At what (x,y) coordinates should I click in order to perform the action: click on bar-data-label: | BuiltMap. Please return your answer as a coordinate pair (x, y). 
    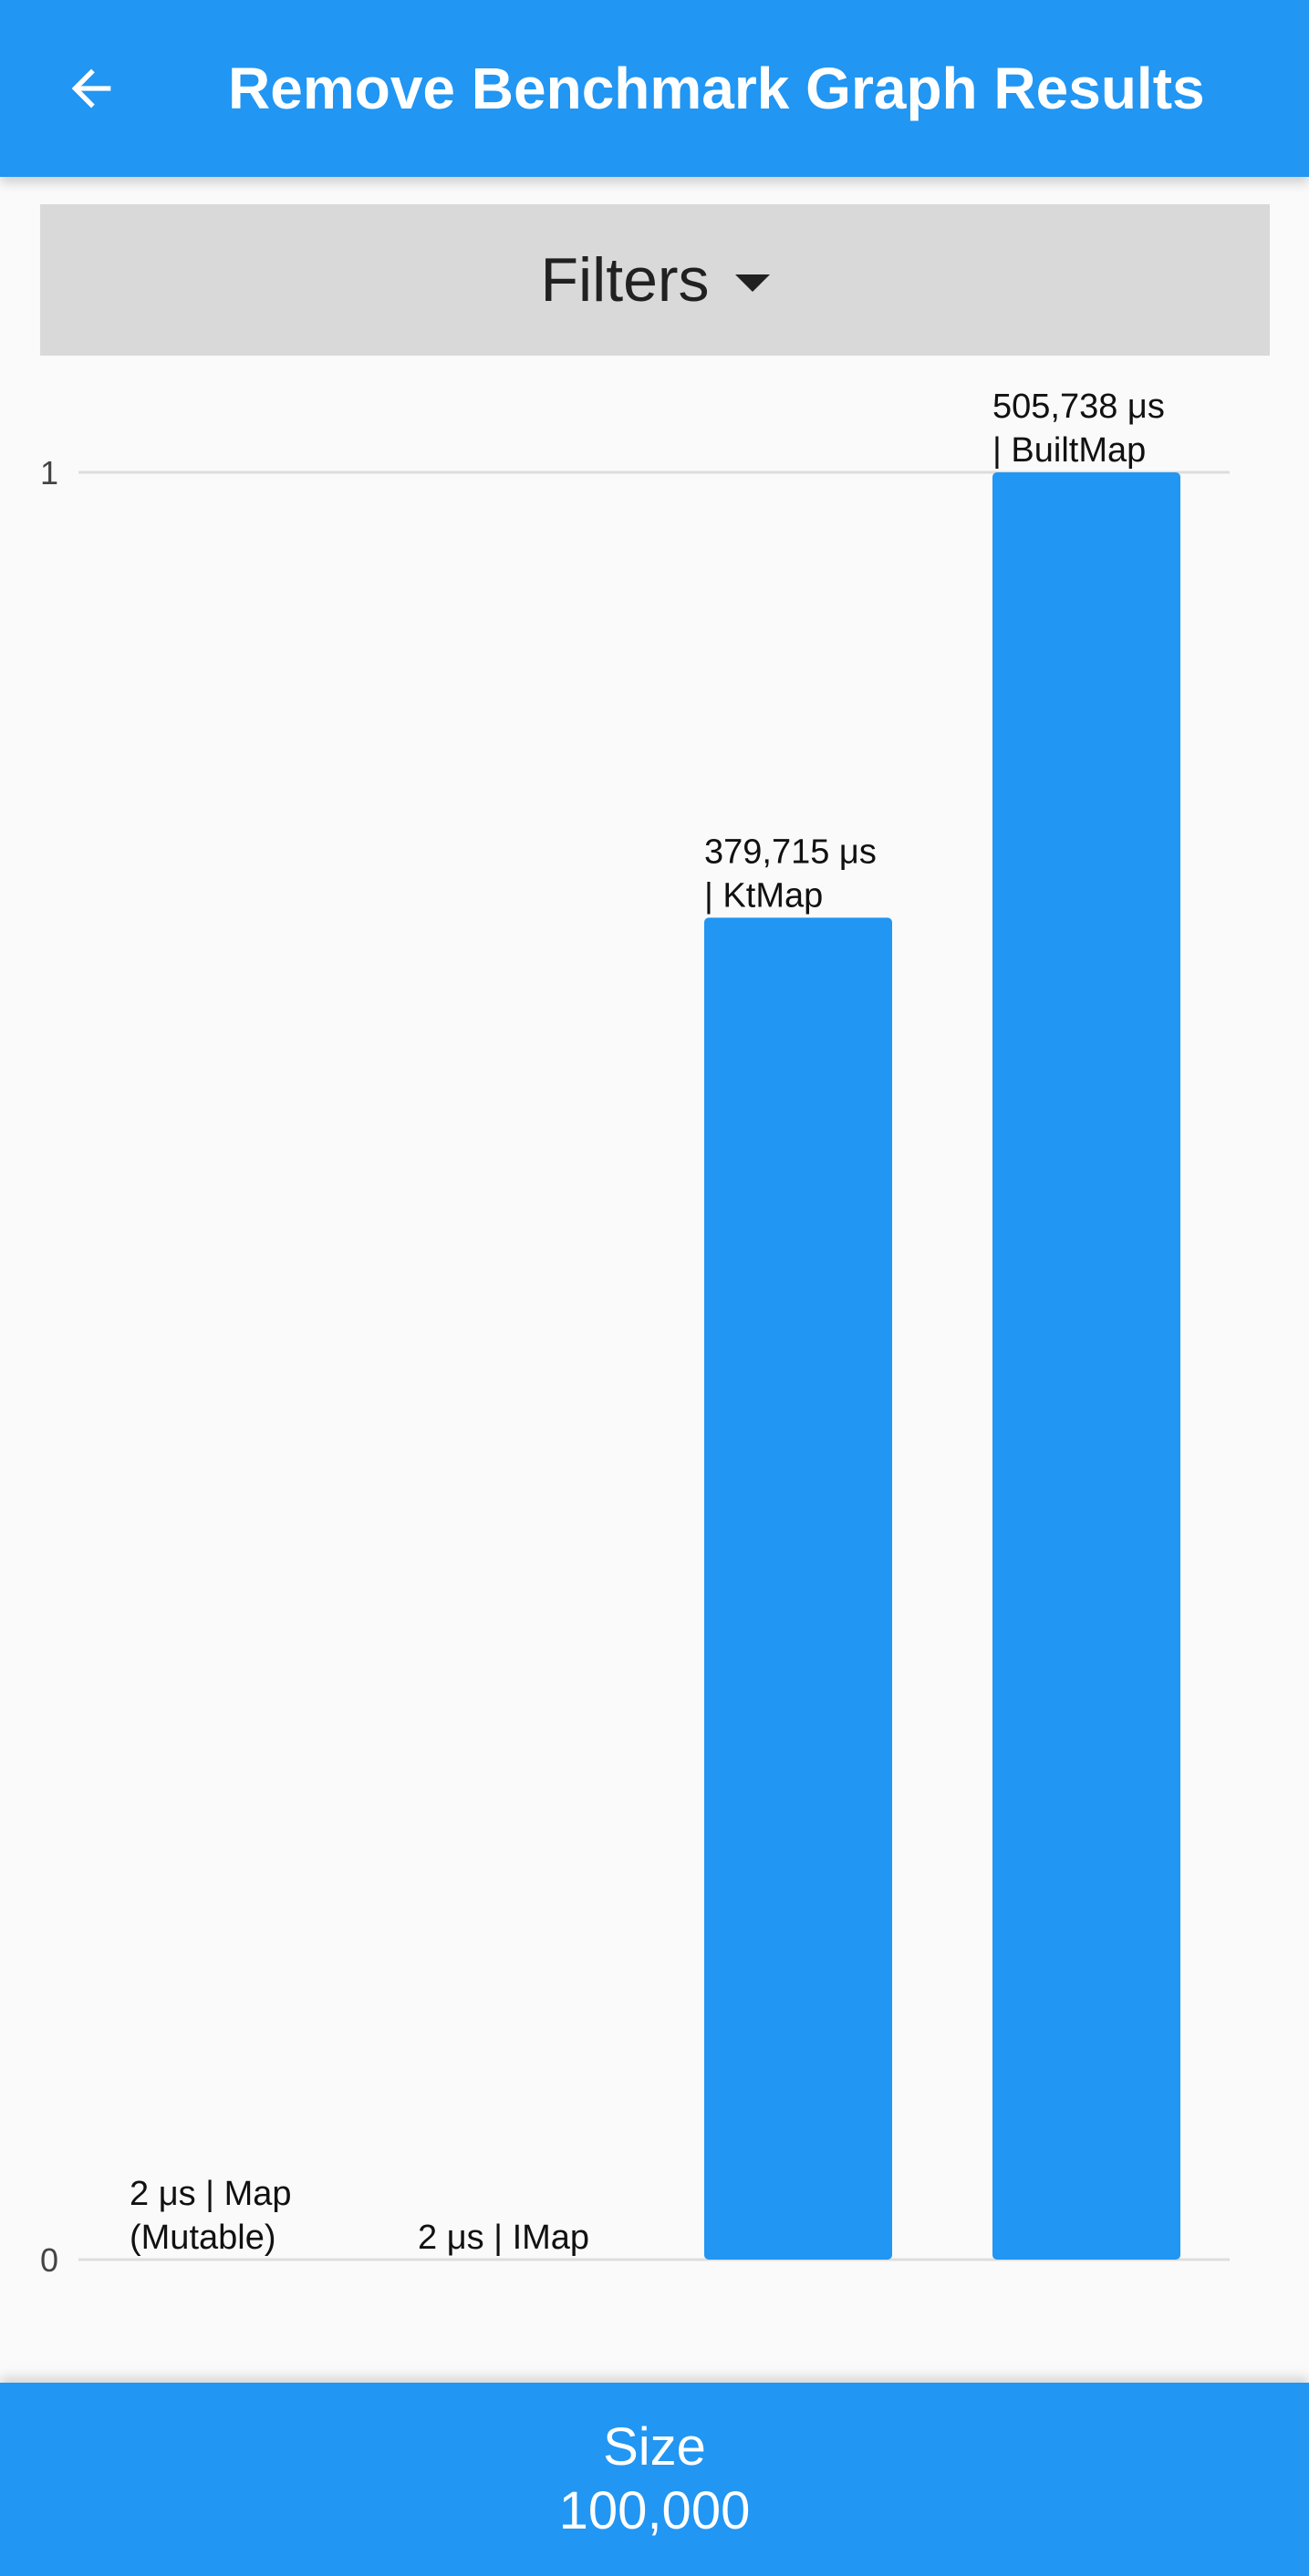
    Looking at the image, I should click on (1069, 450).